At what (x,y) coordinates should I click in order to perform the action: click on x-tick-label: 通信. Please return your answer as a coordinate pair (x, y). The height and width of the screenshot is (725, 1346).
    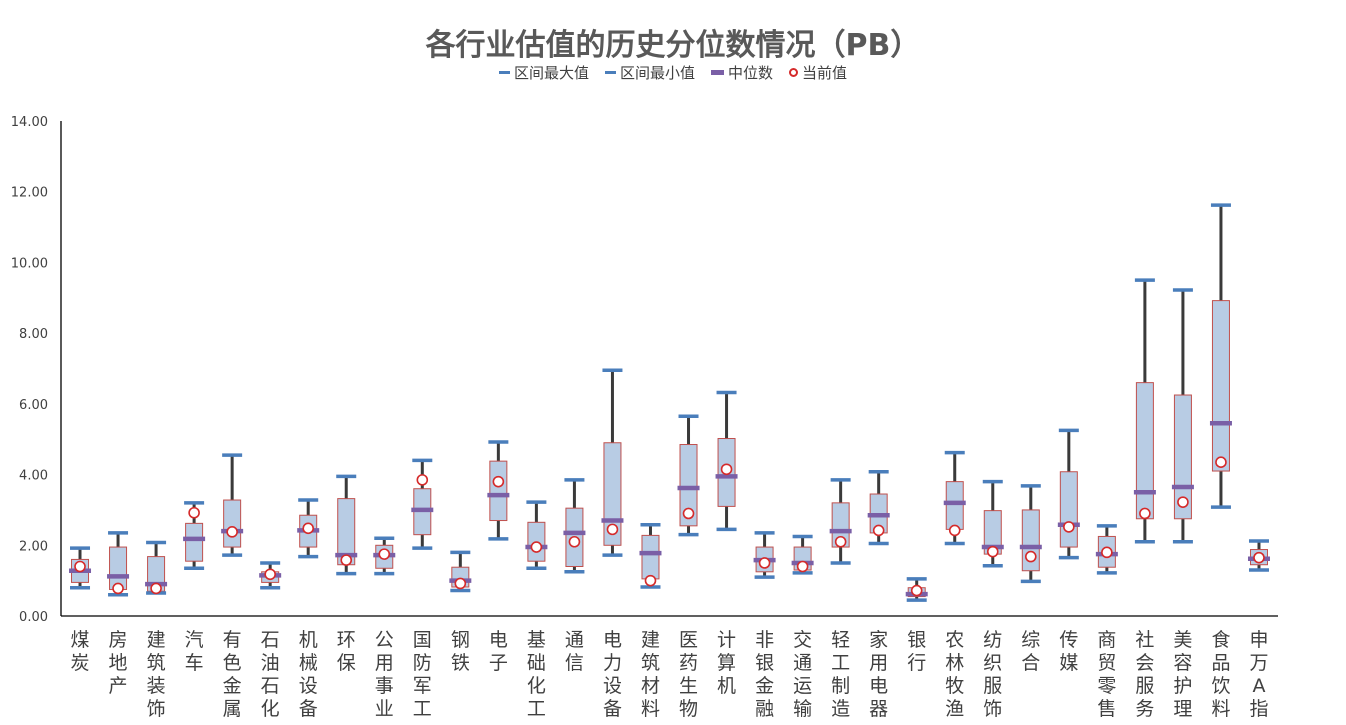
    Looking at the image, I should click on (574, 651).